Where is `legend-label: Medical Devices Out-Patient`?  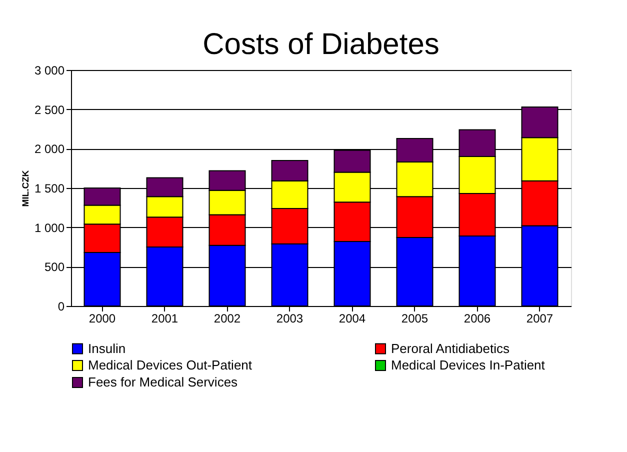 legend-label: Medical Devices Out-Patient is located at coordinates (170, 365).